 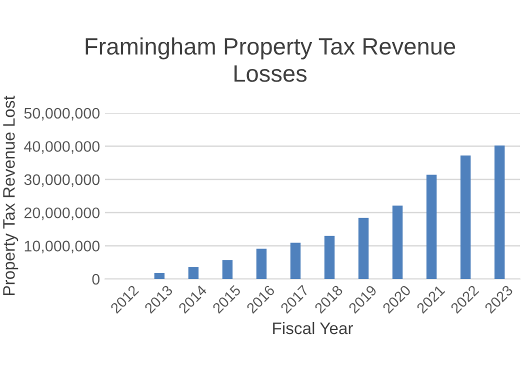 I want to click on y-axis-title: Property Tax Revenue Lost, so click(x=10, y=195).